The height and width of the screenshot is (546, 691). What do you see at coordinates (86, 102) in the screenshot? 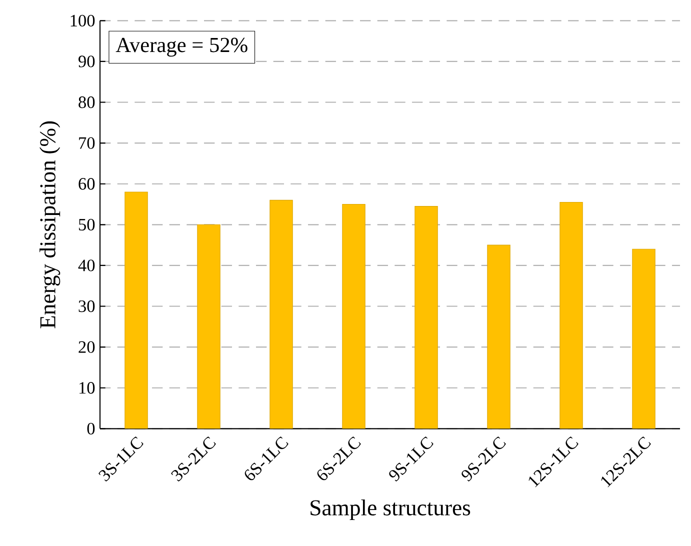
I see `y-tick-label: 80` at bounding box center [86, 102].